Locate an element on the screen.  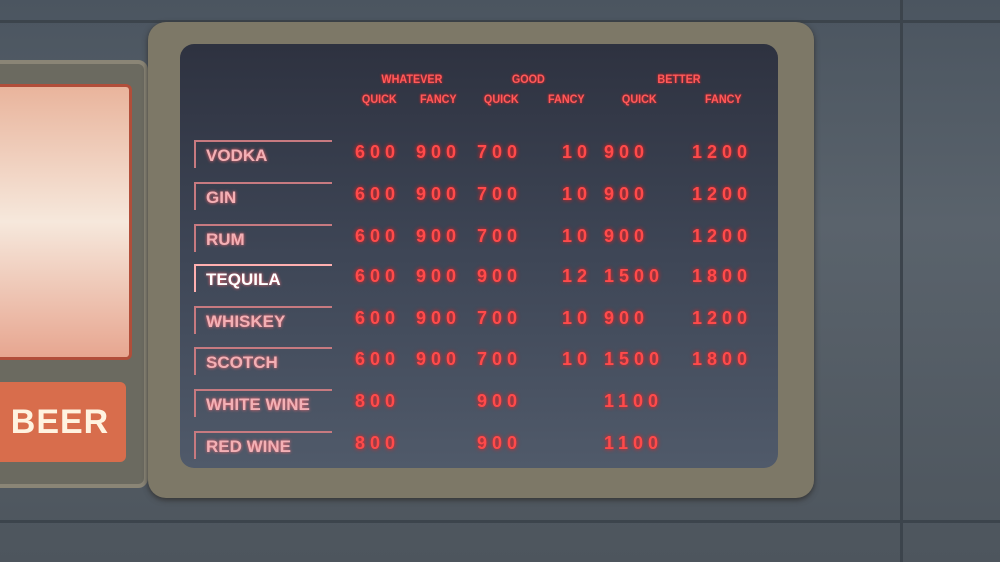
beer-sign: BEER is located at coordinates (74, 274).